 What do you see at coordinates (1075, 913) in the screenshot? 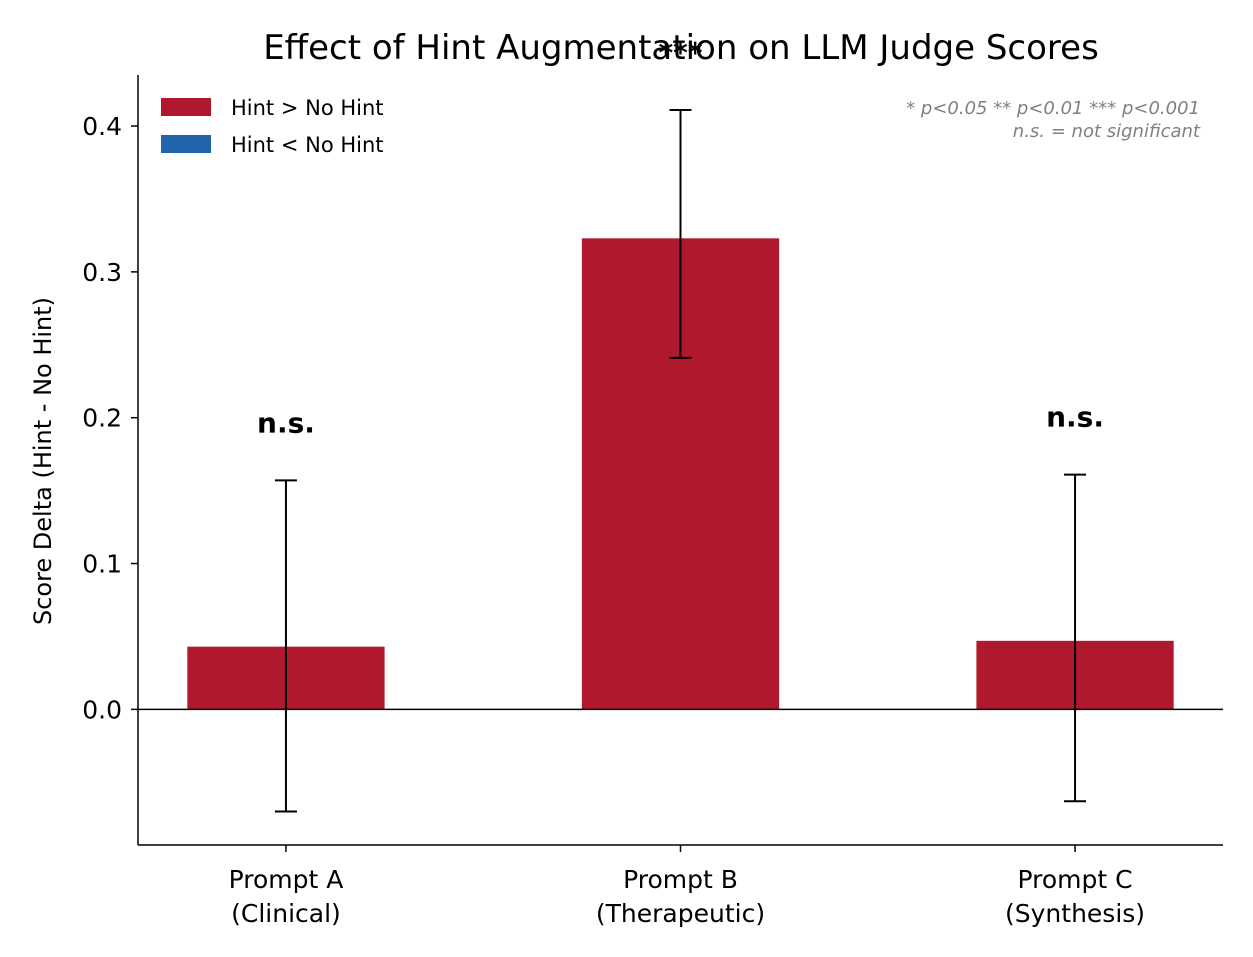
I see `x-tick-label: (Synthesis)` at bounding box center [1075, 913].